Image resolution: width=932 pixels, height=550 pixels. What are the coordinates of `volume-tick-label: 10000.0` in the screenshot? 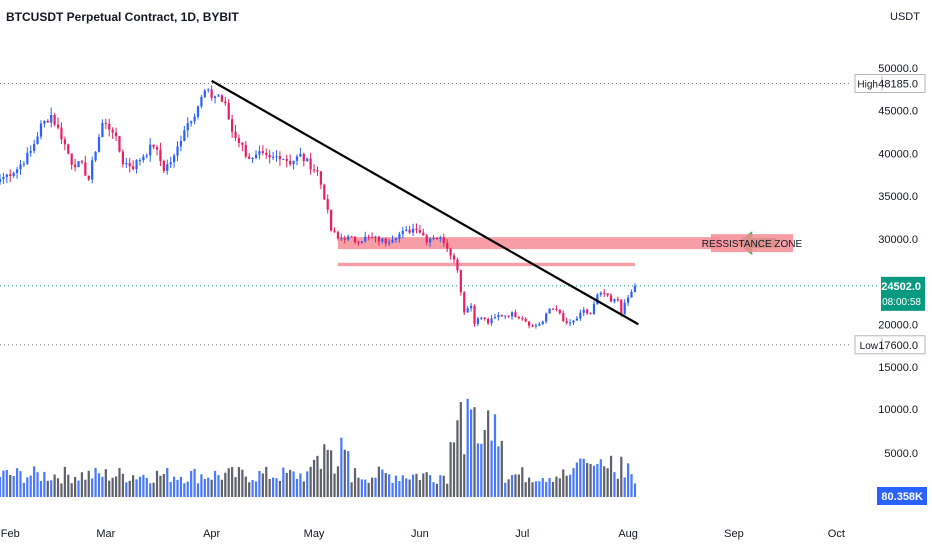 It's located at (898, 410).